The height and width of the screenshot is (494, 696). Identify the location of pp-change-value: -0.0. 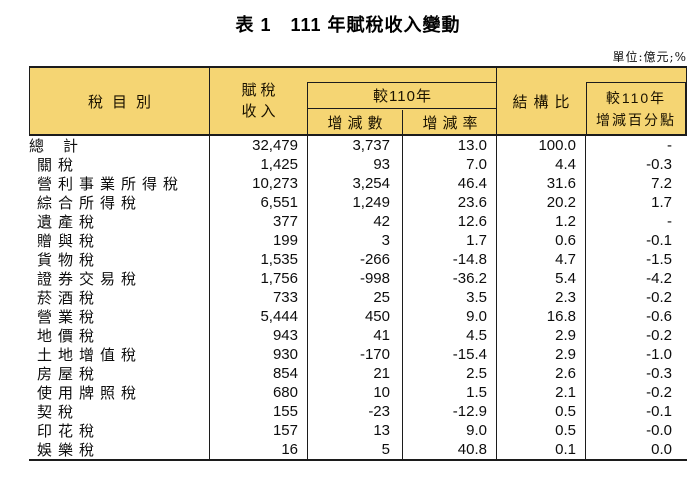
(659, 430).